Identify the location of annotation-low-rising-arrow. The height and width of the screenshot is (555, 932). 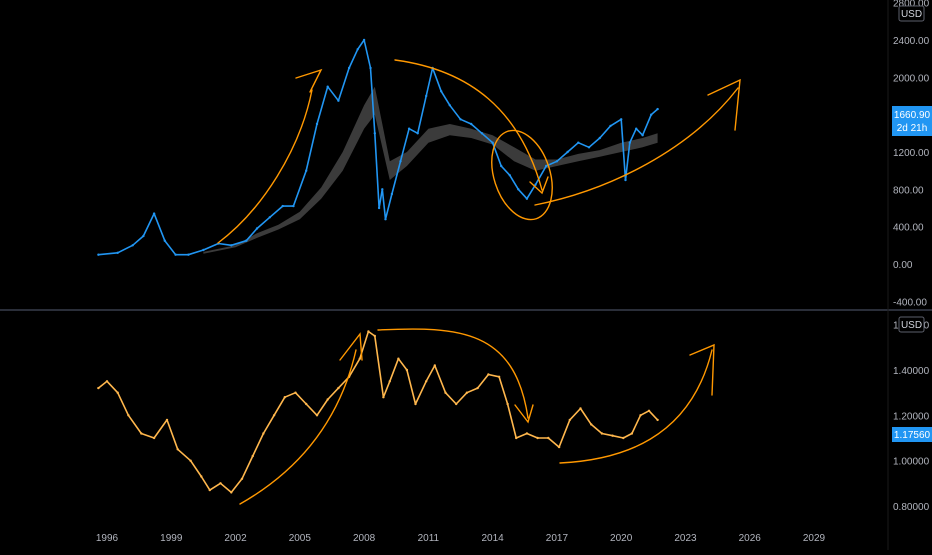
(298, 427).